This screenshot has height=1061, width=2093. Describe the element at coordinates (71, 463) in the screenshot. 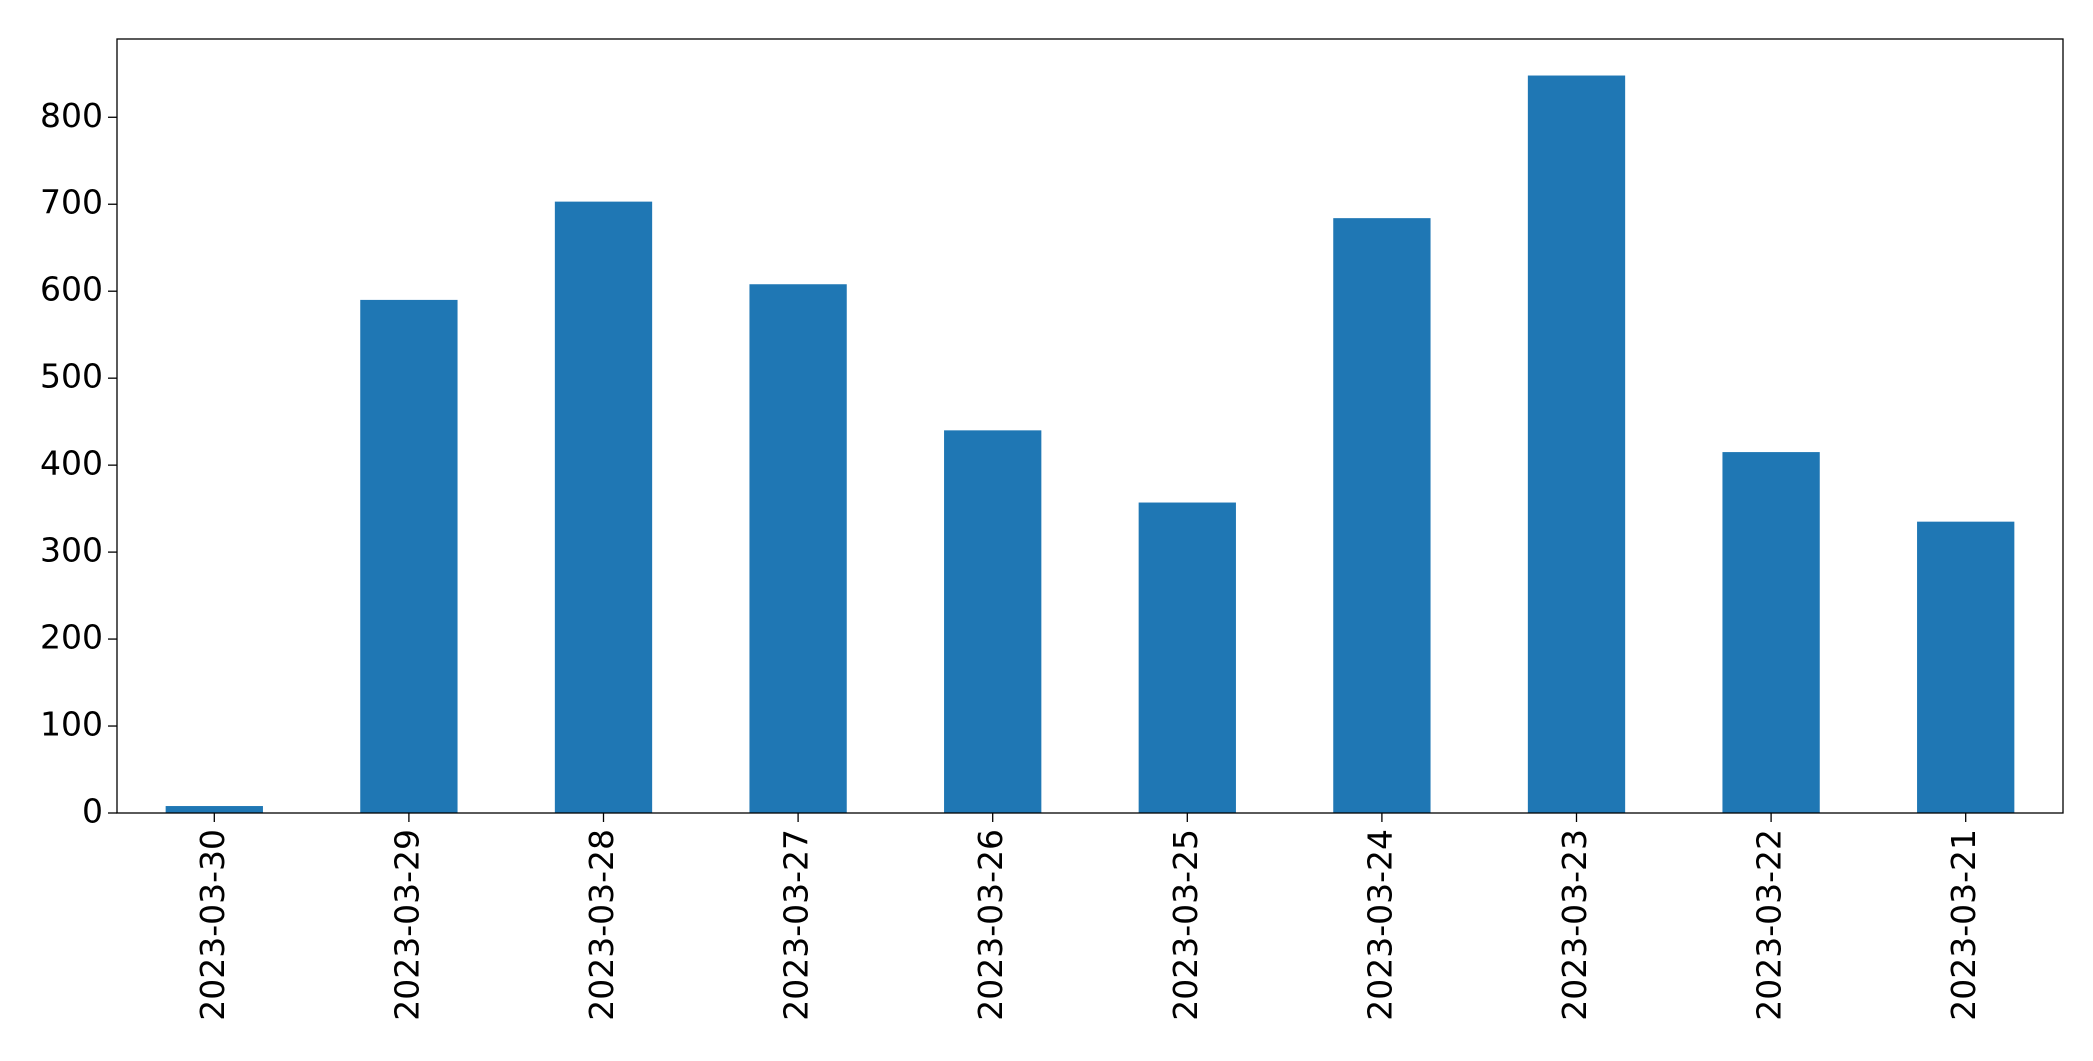

I see `y-tick-label: 400` at that location.